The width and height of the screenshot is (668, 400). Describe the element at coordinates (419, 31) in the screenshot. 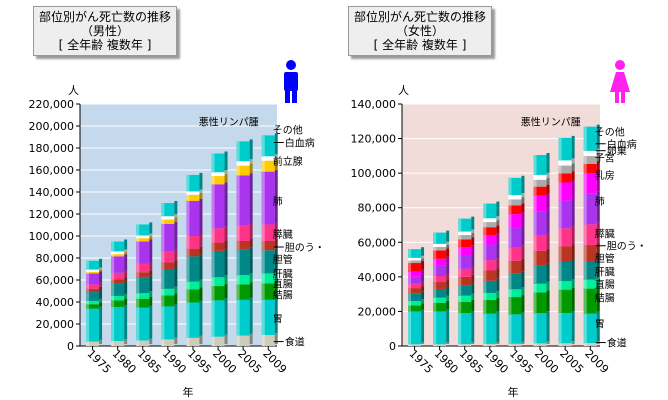

I see `title-line: （女性）` at that location.